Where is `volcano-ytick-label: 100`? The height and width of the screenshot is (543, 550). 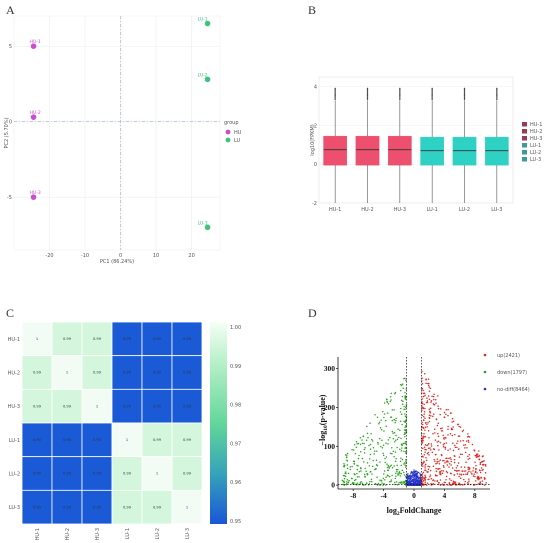 volcano-ytick-label: 100 is located at coordinates (330, 446).